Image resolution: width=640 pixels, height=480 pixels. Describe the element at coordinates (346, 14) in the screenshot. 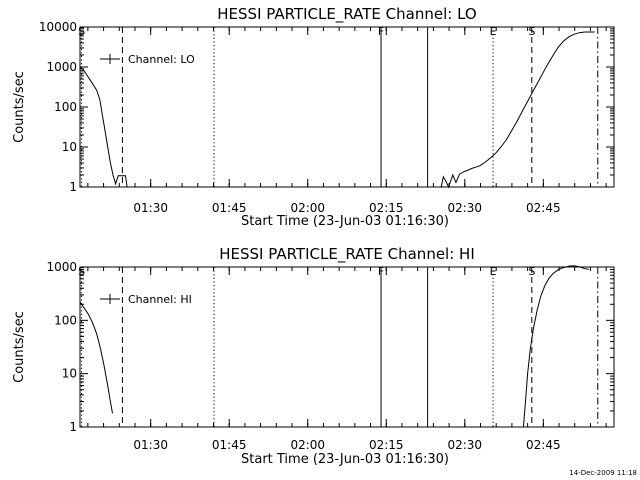

I see `chart-title: HESSI PARTICLE_RATE Channel: LO` at that location.